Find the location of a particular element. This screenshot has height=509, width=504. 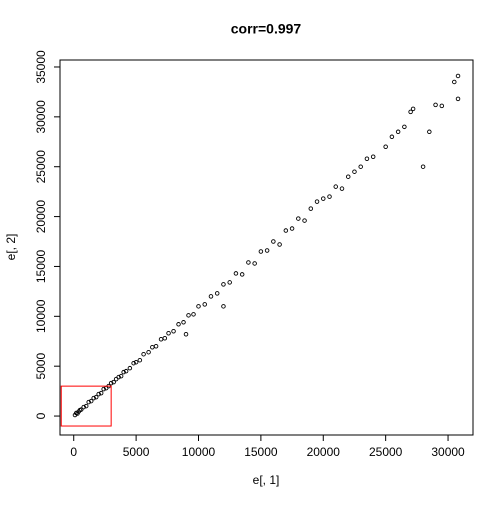

y-tick-label: 30000 is located at coordinates (41, 117).